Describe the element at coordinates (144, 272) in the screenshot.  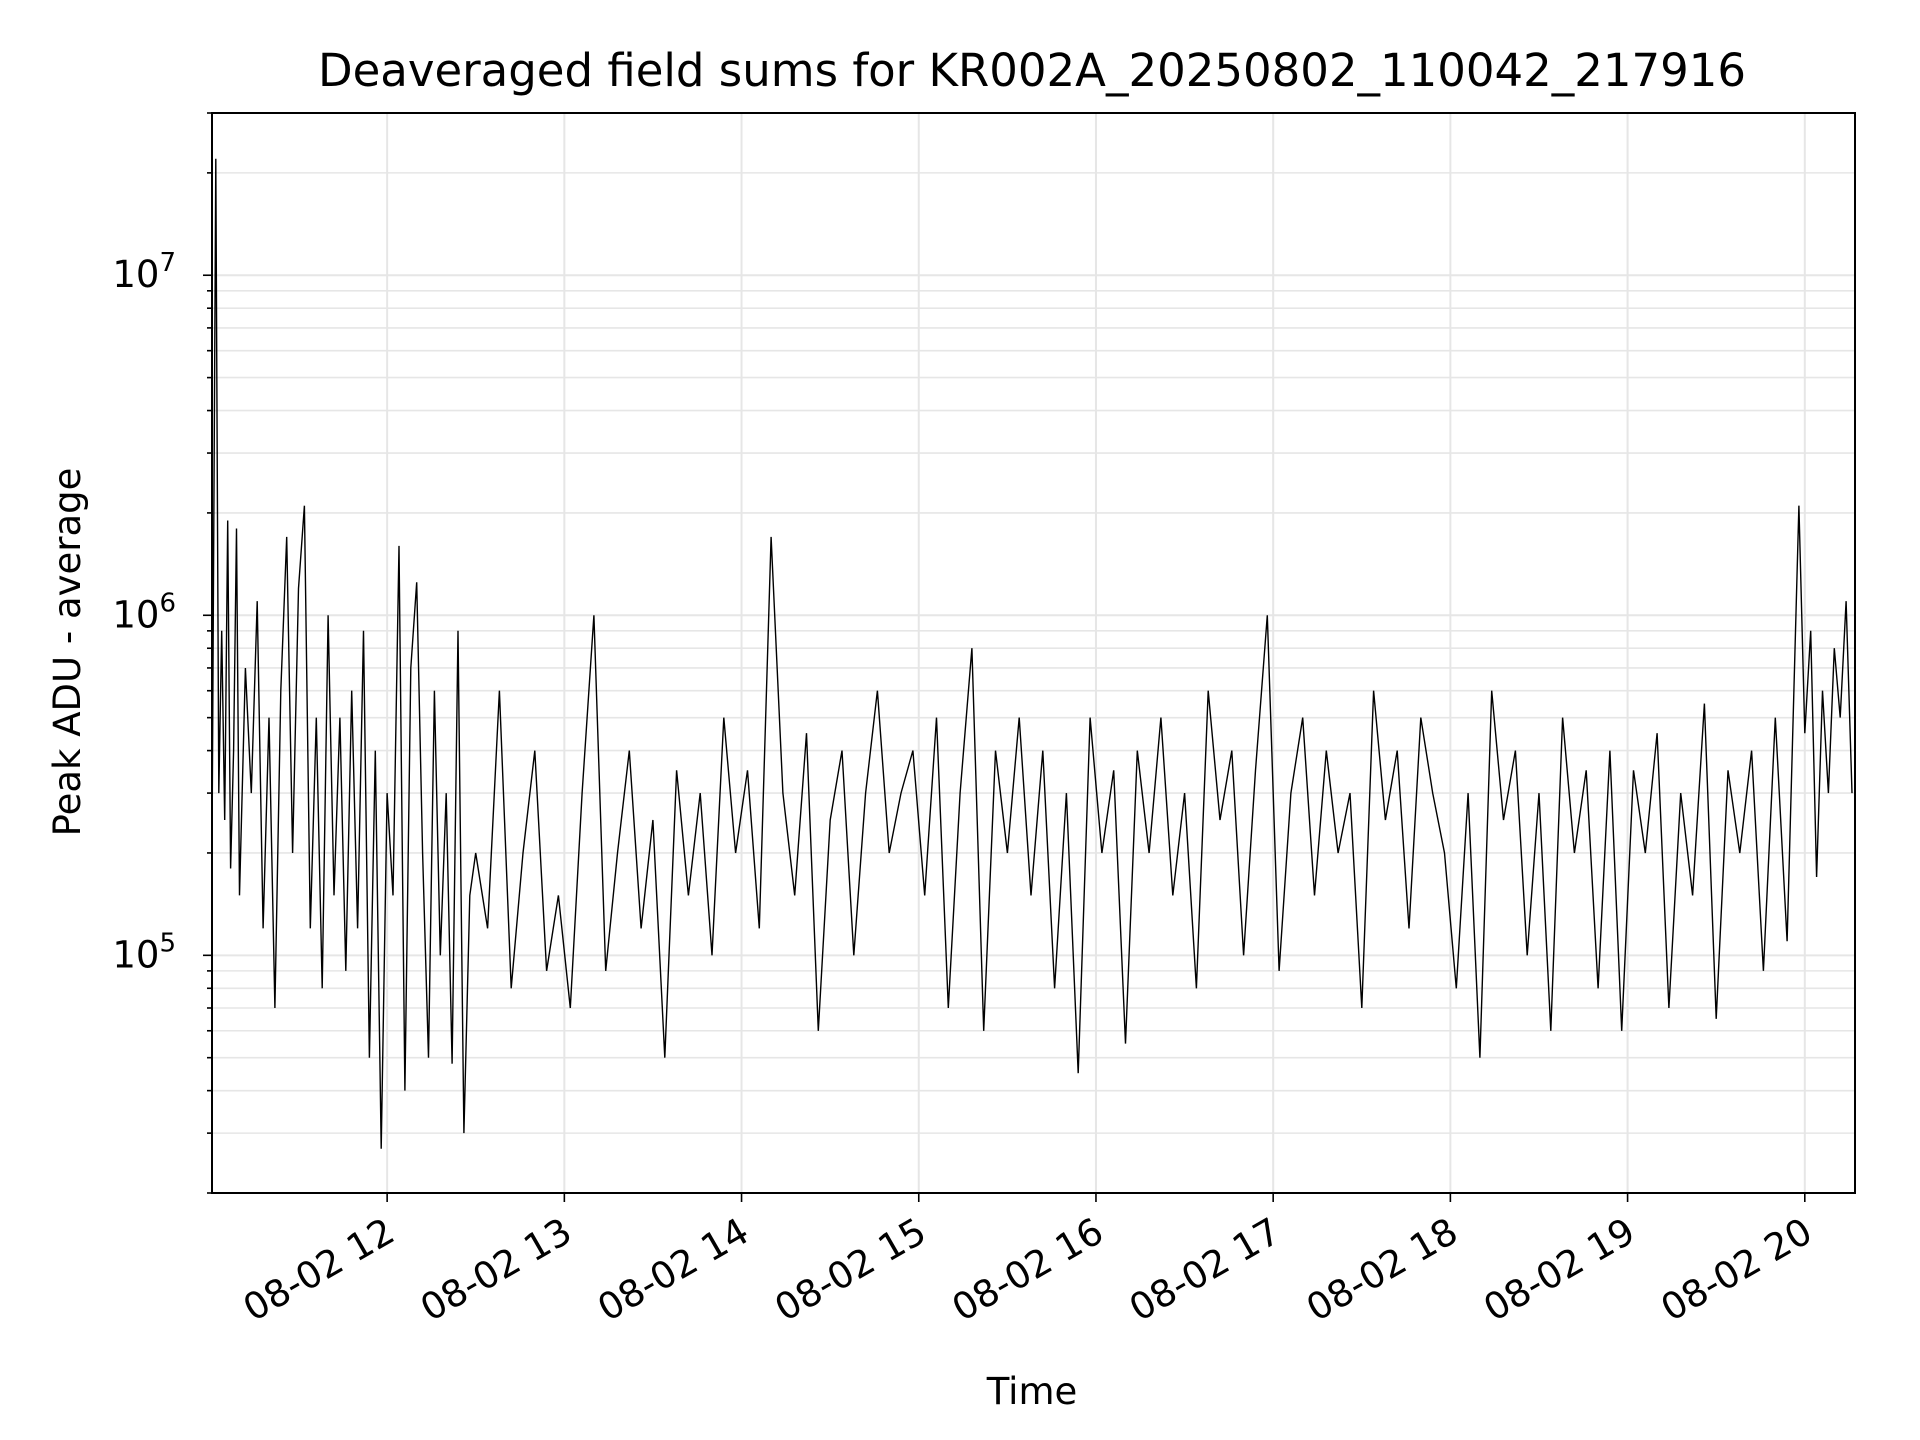
I see `y-tick-label: 107` at that location.